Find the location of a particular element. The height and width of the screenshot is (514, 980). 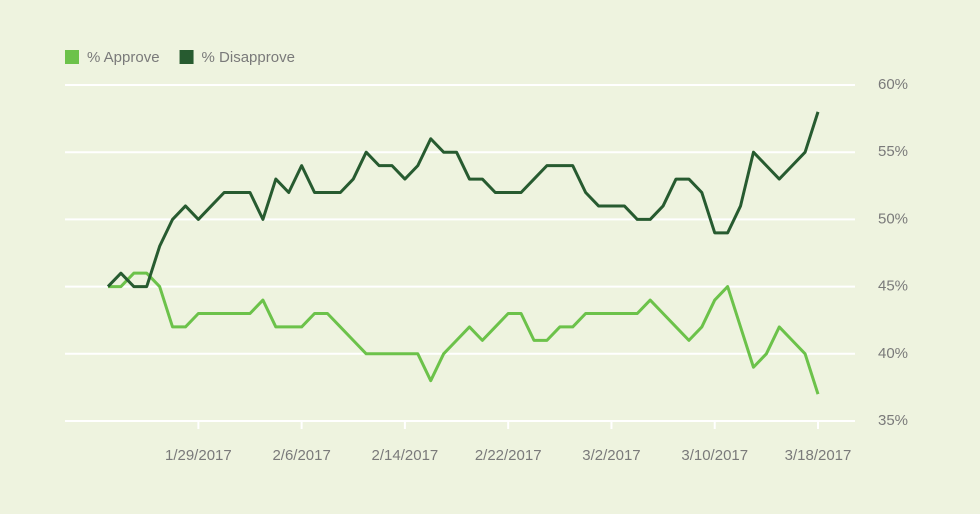

x-tick-label: 1/29/2017 is located at coordinates (198, 455).